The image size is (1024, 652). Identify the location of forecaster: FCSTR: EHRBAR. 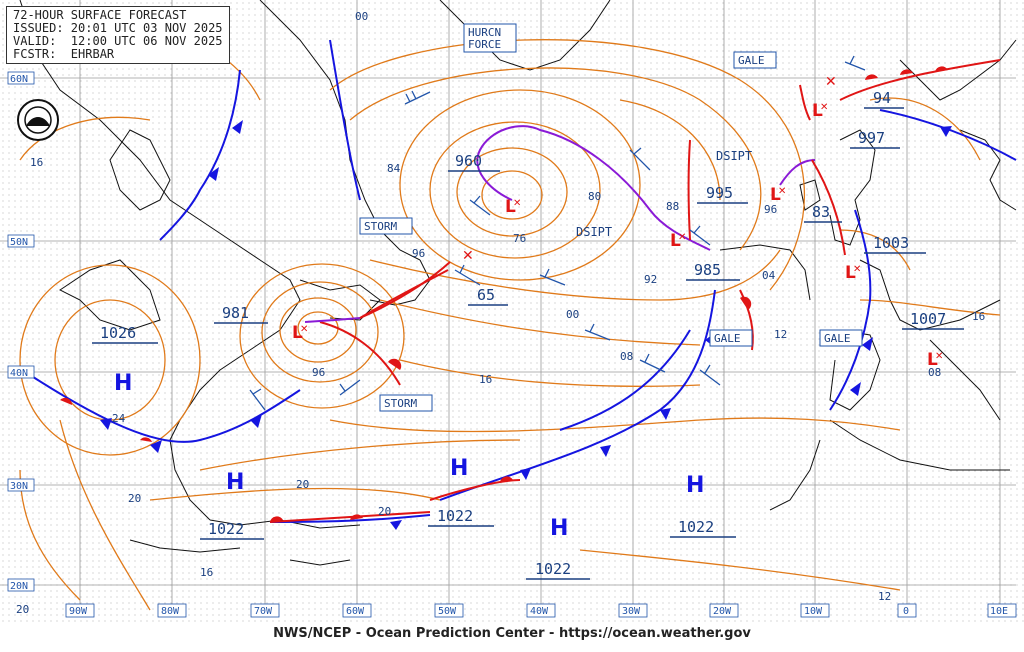
(64, 54).